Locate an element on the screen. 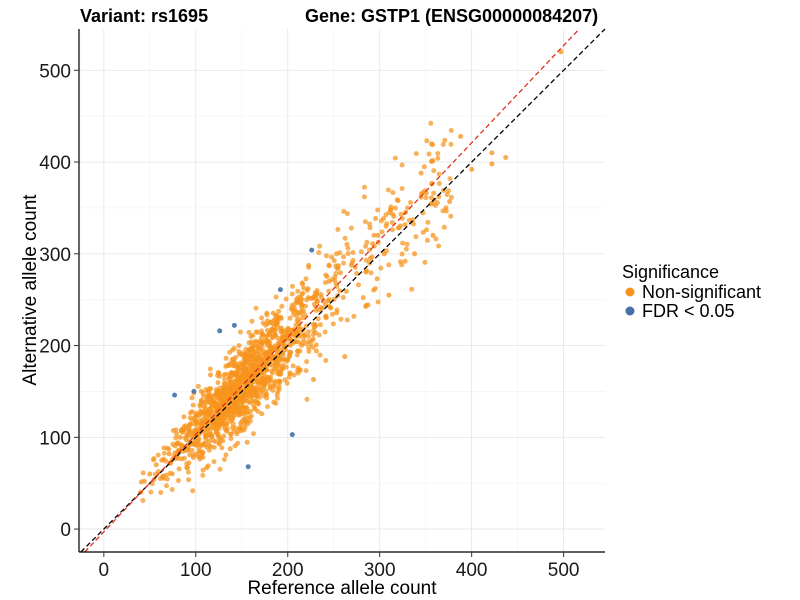 The height and width of the screenshot is (600, 800). y-tick-label: 100 is located at coordinates (55, 438).